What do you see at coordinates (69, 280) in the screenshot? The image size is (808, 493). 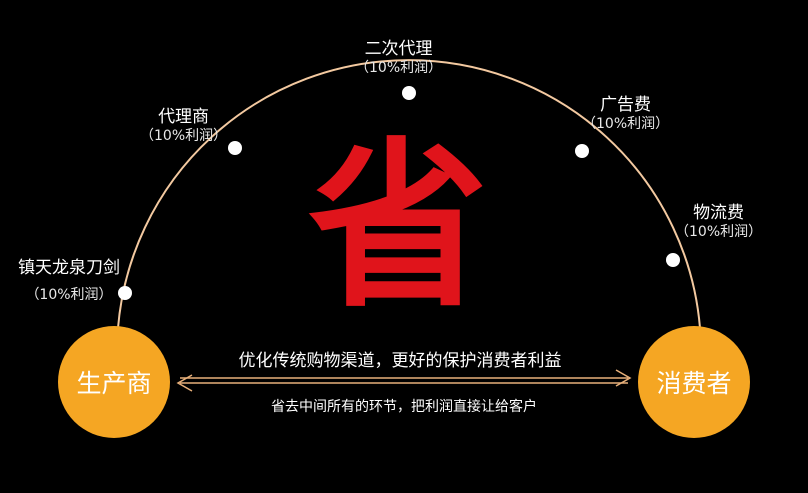 I see `node-label-brand: 镇天龙泉刀剑 （10%利润）` at bounding box center [69, 280].